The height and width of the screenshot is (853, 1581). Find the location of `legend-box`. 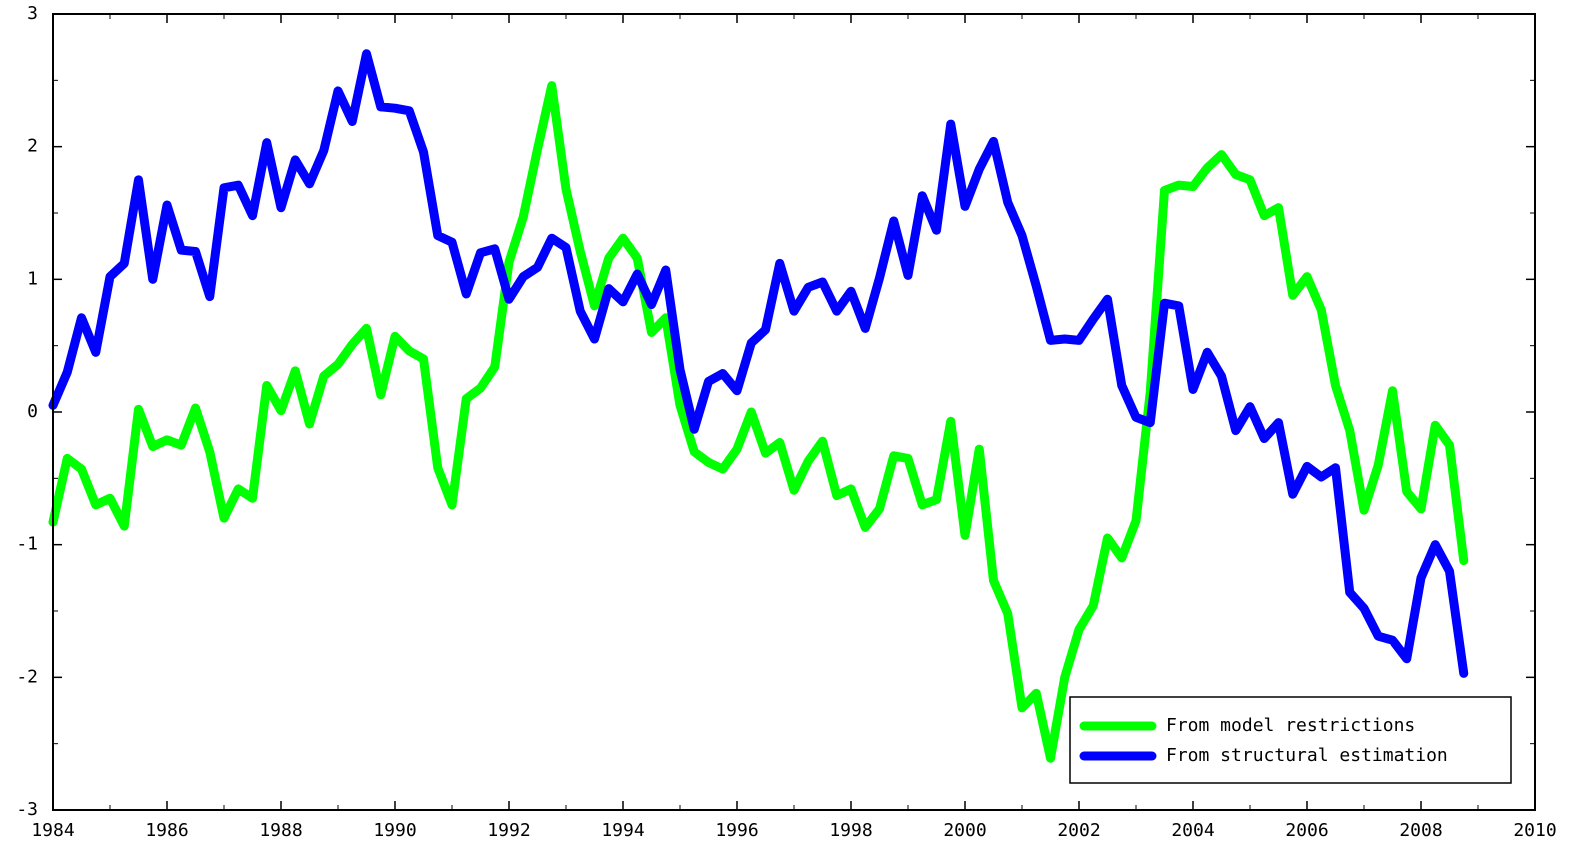

legend-box is located at coordinates (1290, 740).